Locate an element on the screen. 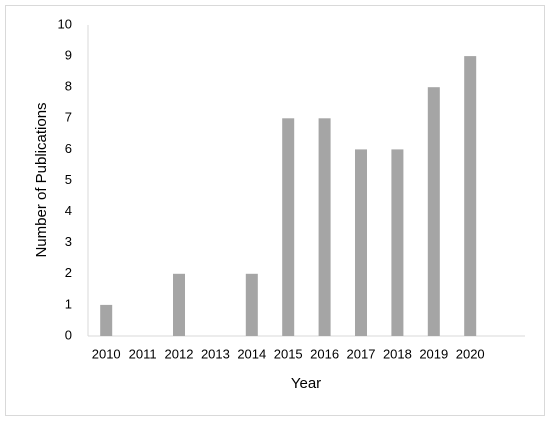  y-tick-label: 7 is located at coordinates (68, 117).